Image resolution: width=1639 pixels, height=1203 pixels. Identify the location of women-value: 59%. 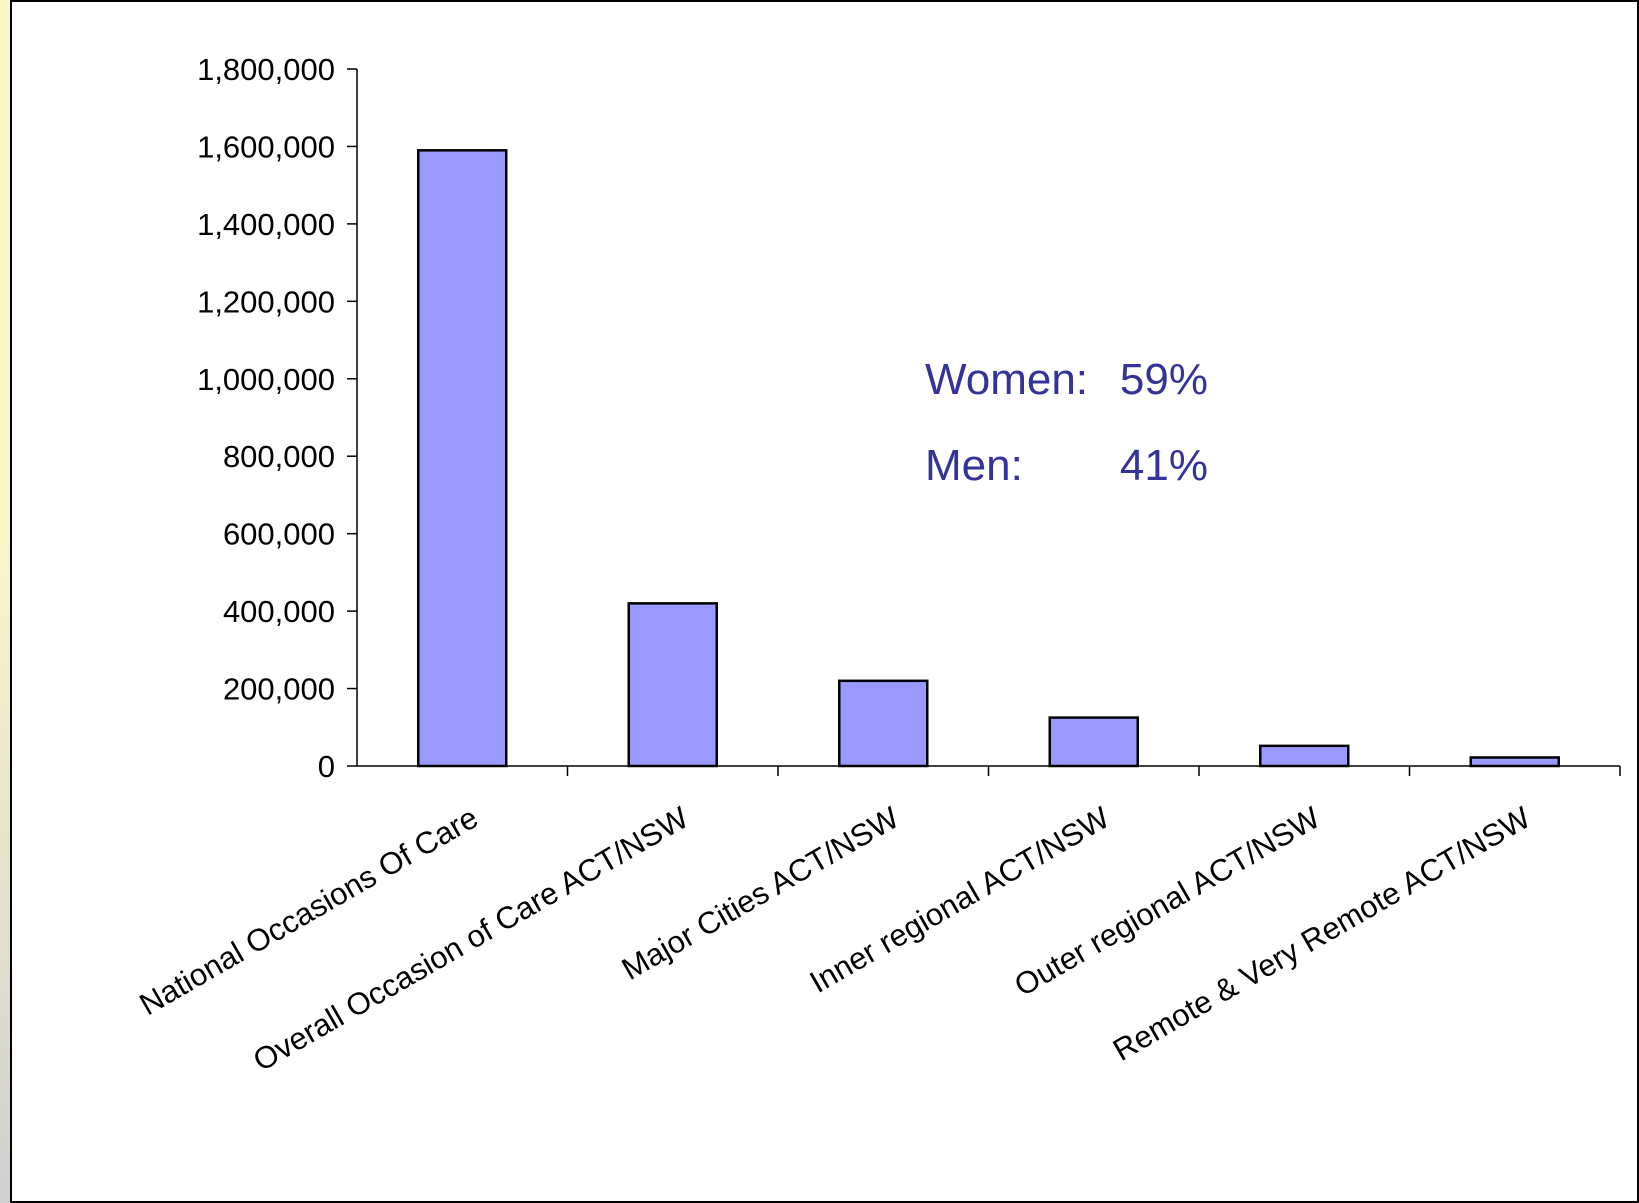
(1164, 379).